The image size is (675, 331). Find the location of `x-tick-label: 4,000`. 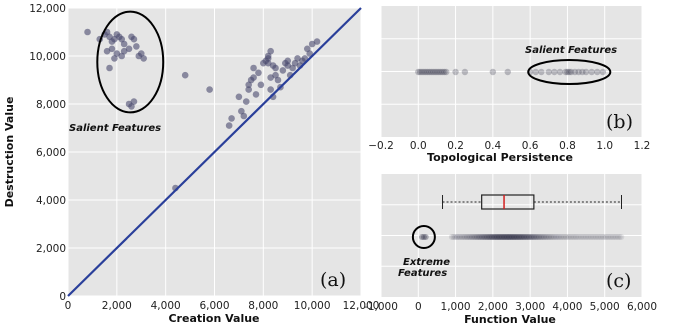

x-tick-label: 4,000 is located at coordinates (166, 306).